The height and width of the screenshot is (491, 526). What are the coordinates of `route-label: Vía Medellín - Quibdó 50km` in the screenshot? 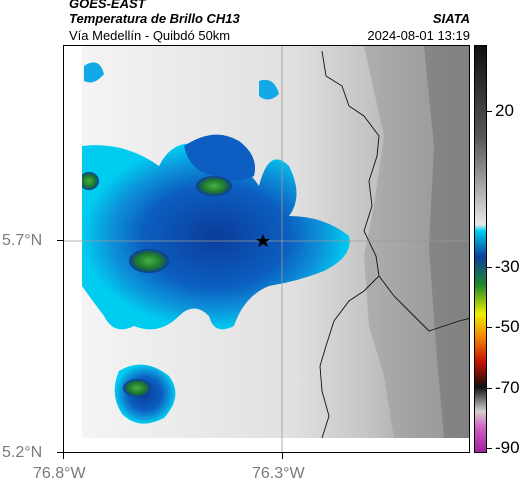 It's located at (150, 35).